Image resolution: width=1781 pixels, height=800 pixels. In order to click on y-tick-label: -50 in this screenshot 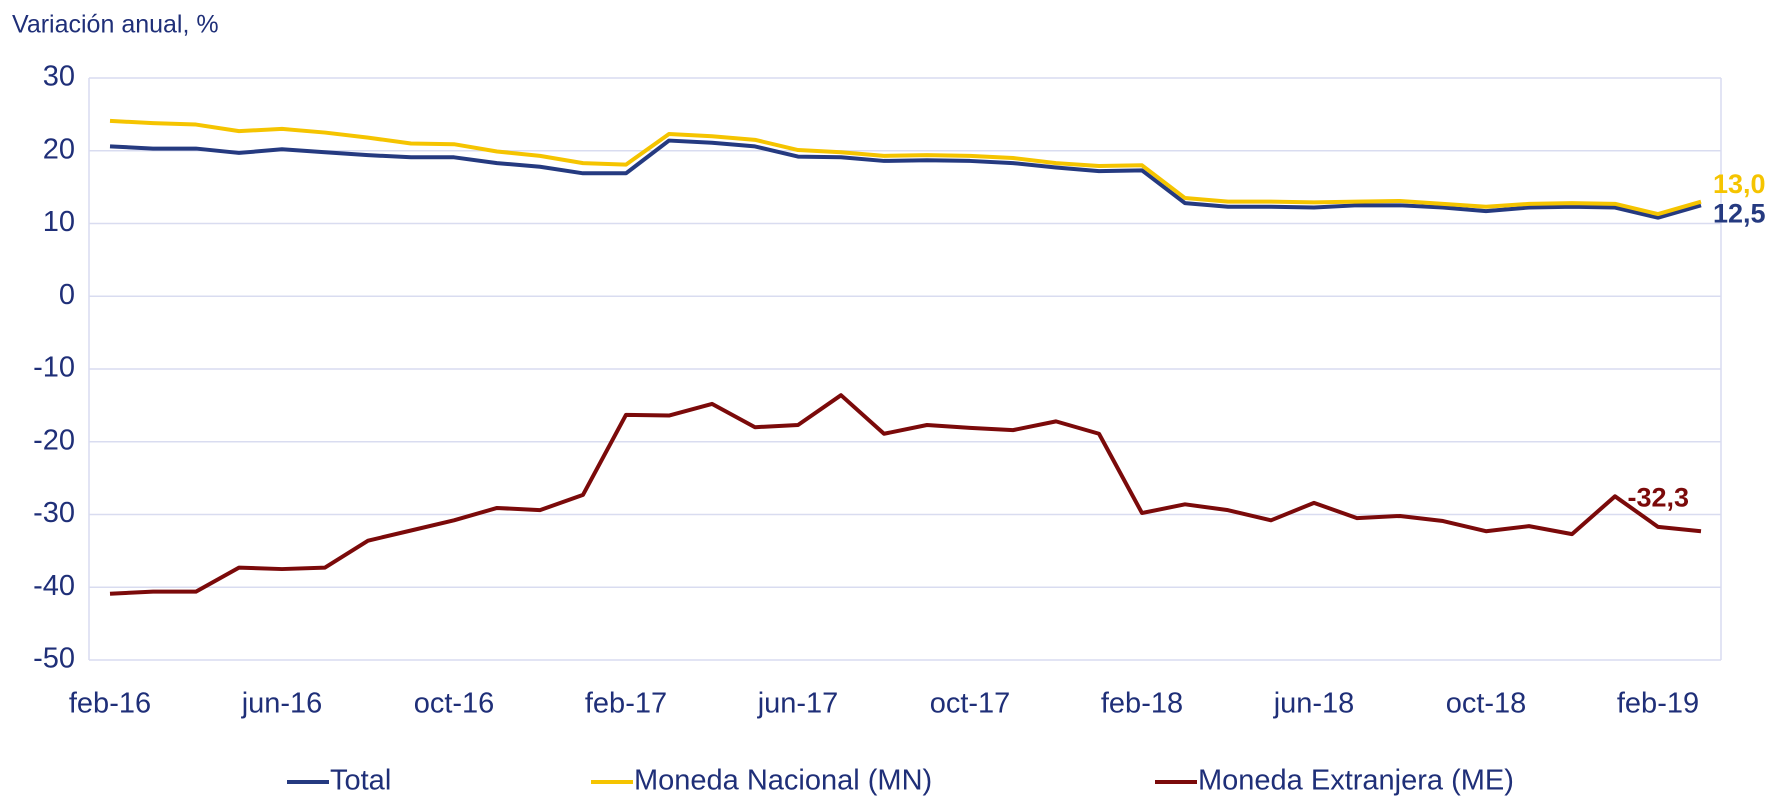, I will do `click(54, 659)`.